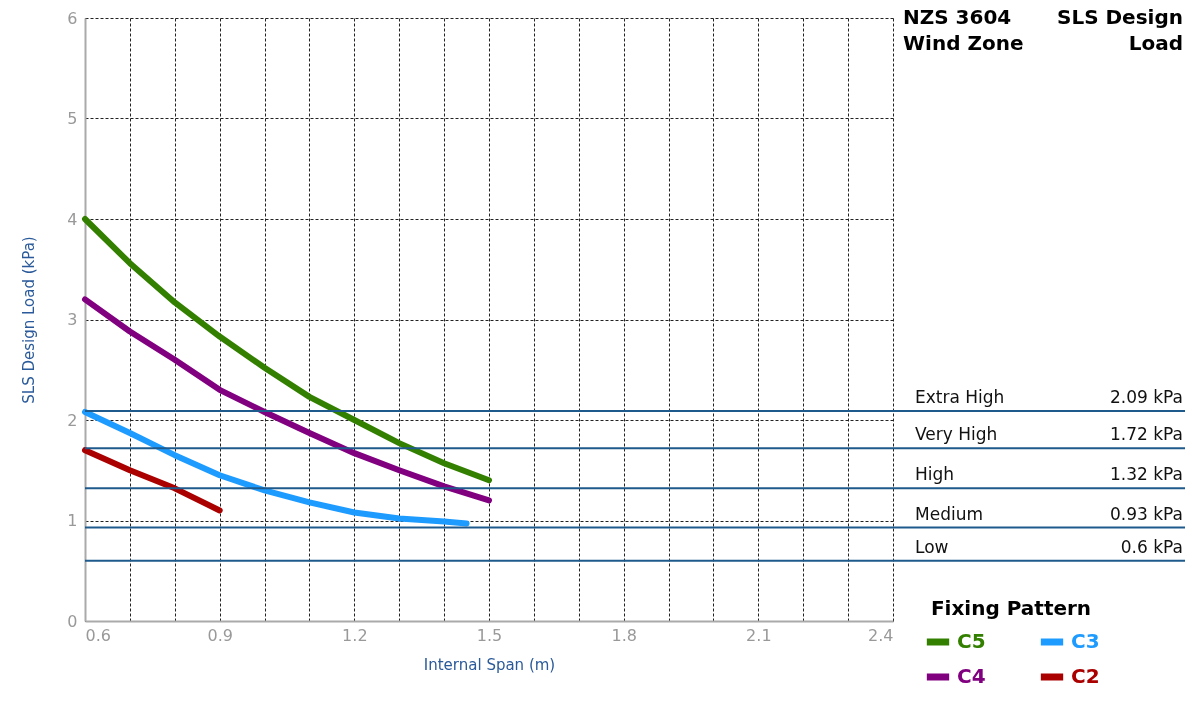  What do you see at coordinates (624, 635) in the screenshot?
I see `x-tick-label: 1.8` at bounding box center [624, 635].